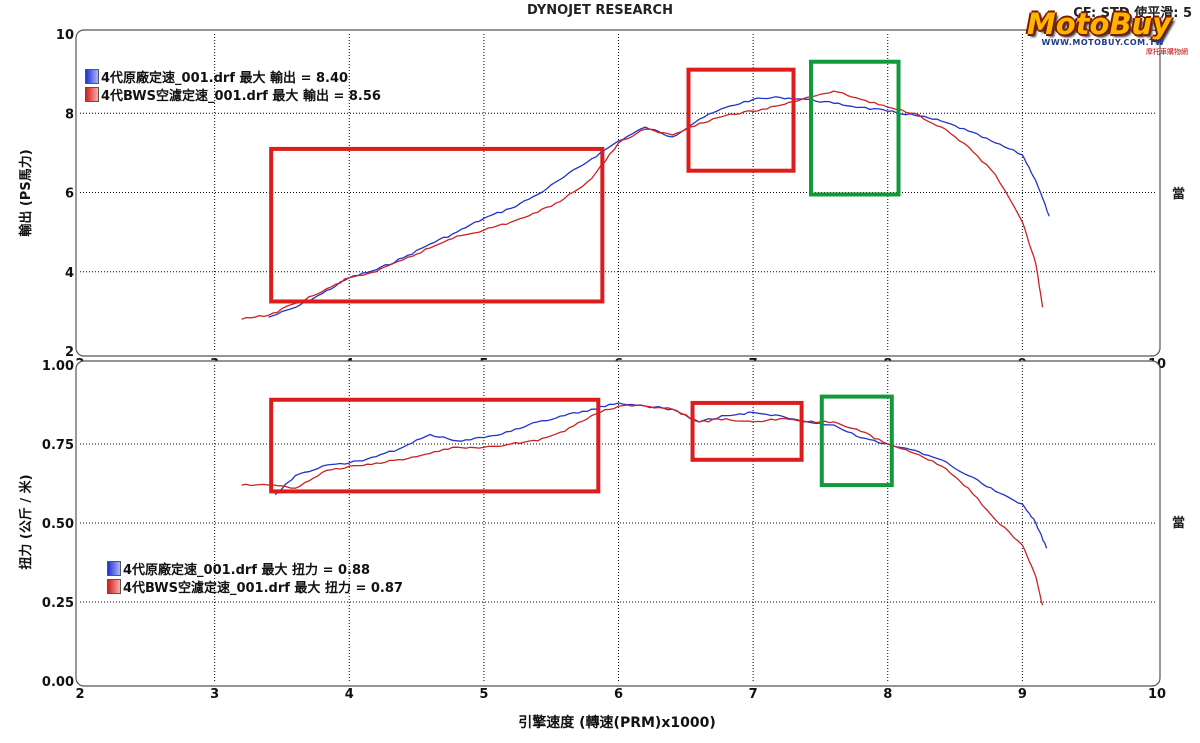 This screenshot has width=1200, height=743. What do you see at coordinates (69, 194) in the screenshot?
I see `power-y-tick-label: 6` at bounding box center [69, 194].